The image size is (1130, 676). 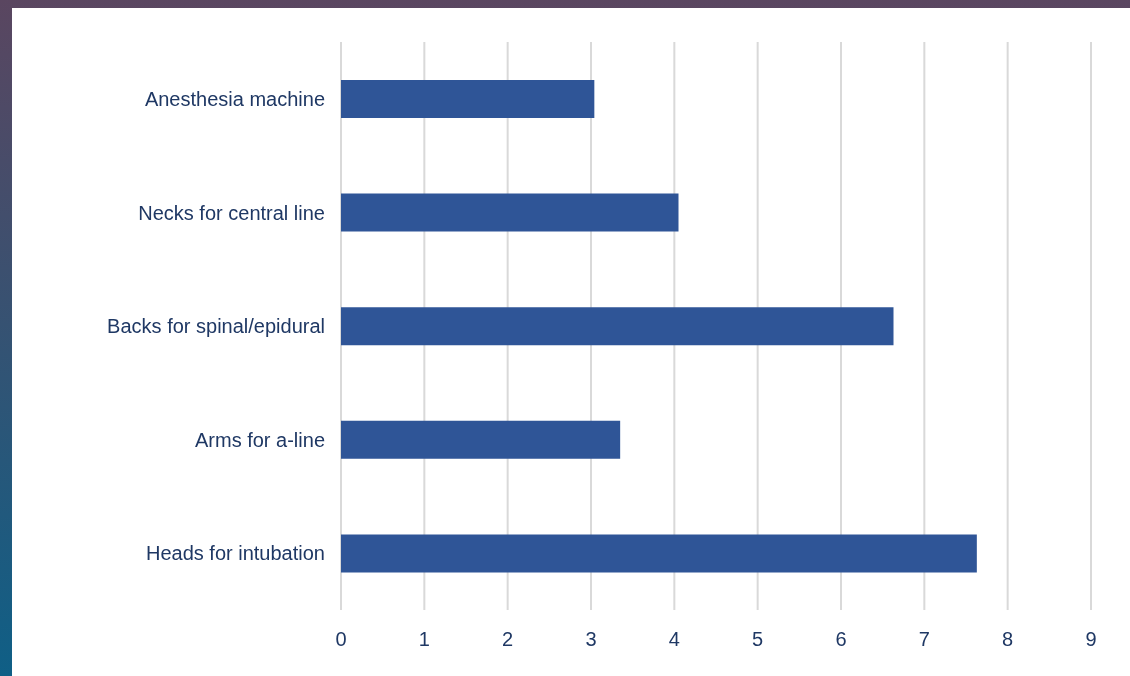 What do you see at coordinates (591, 639) in the screenshot?
I see `x-tick-label: 3` at bounding box center [591, 639].